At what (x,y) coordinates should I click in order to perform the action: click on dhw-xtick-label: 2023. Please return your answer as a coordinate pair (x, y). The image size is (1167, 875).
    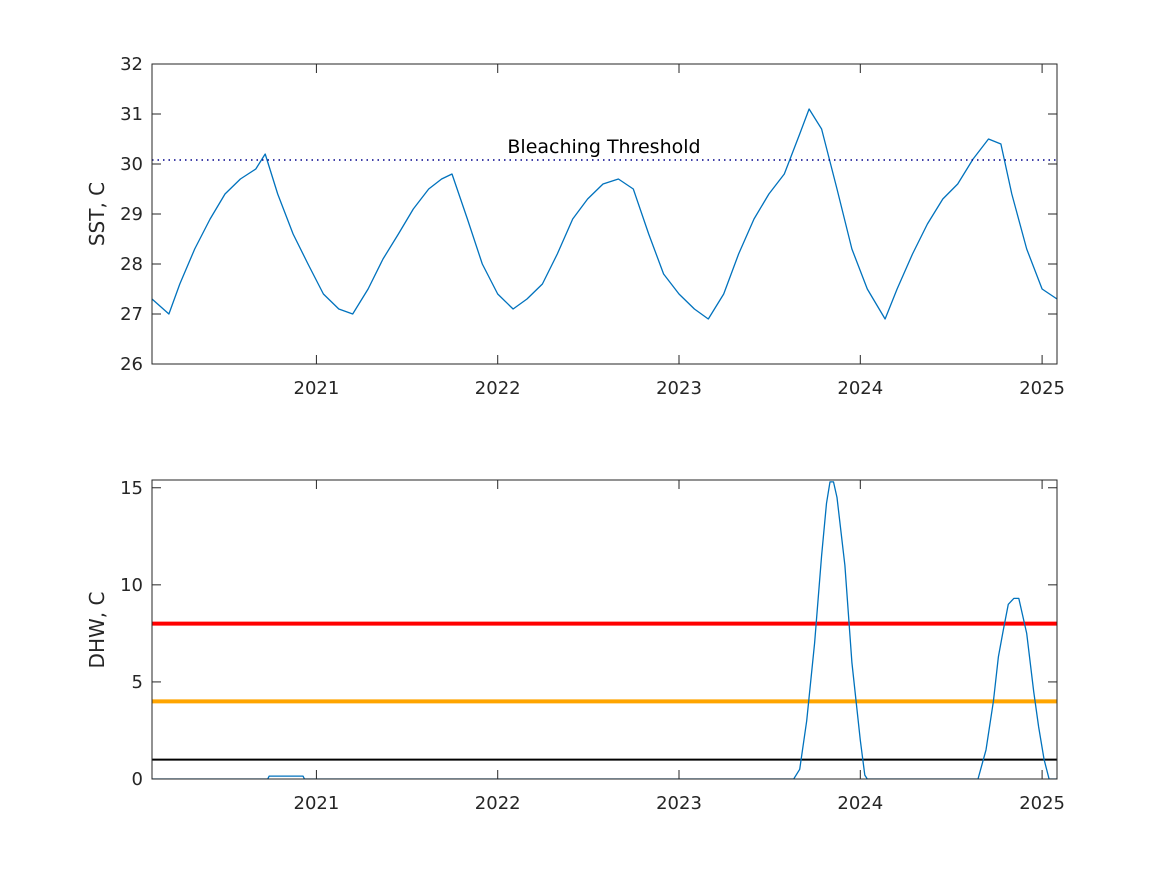
    Looking at the image, I should click on (679, 803).